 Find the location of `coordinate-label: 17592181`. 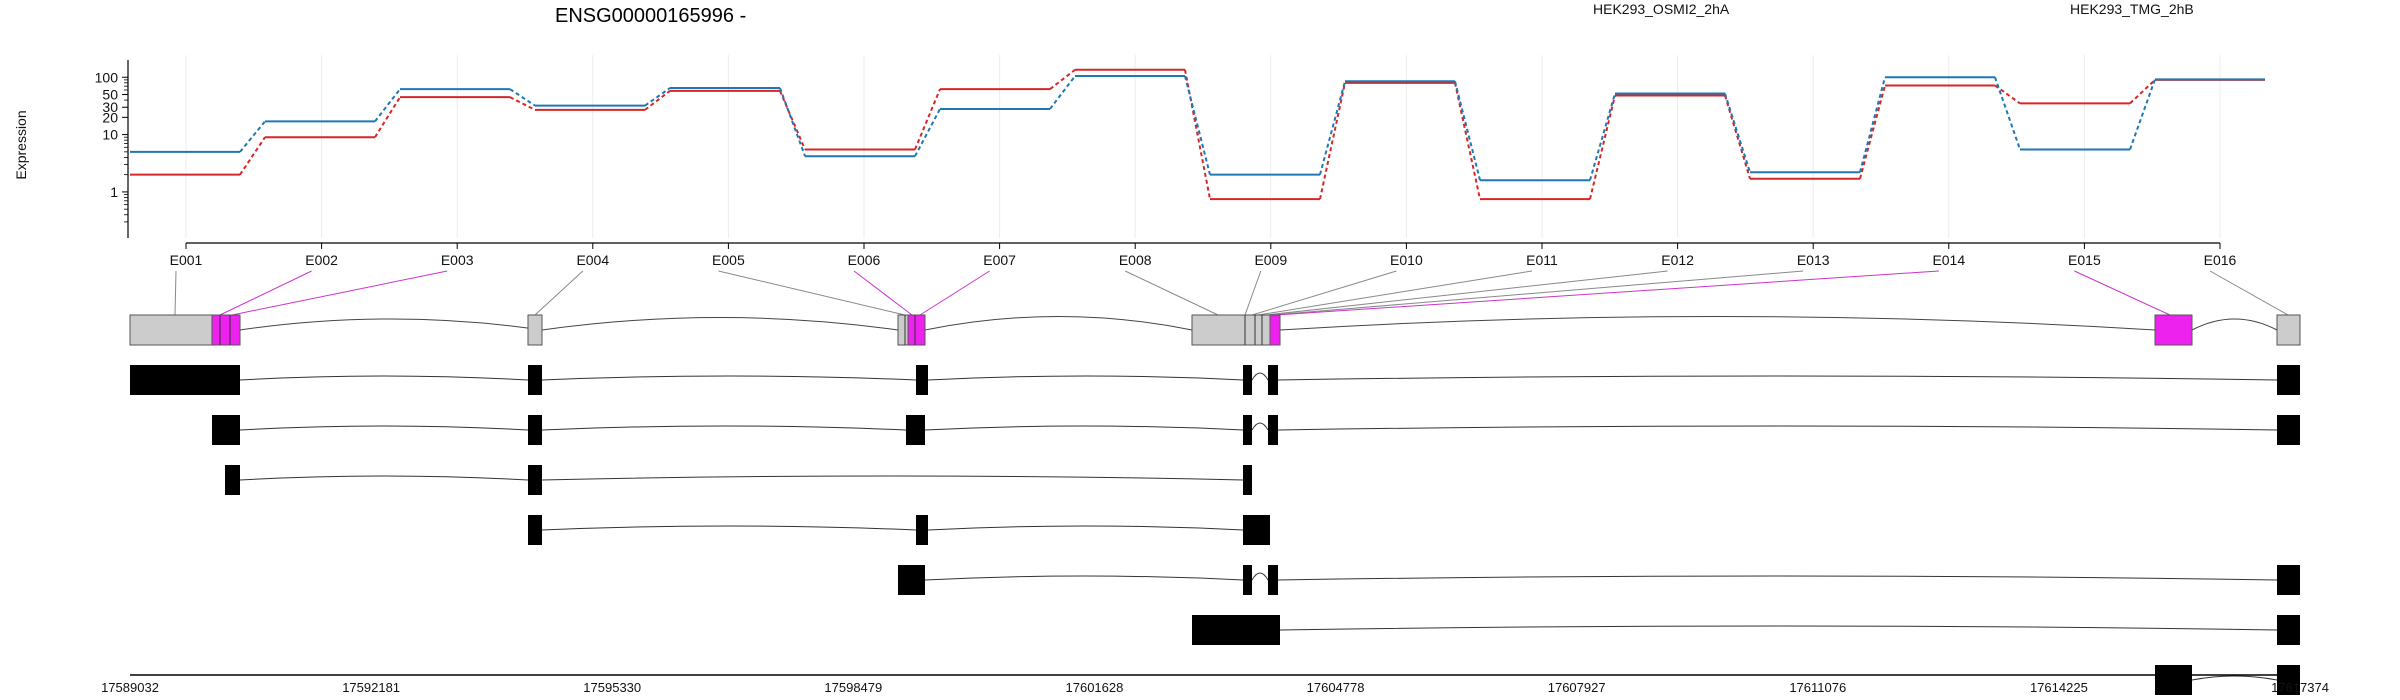

coordinate-label: 17592181 is located at coordinates (371, 687).